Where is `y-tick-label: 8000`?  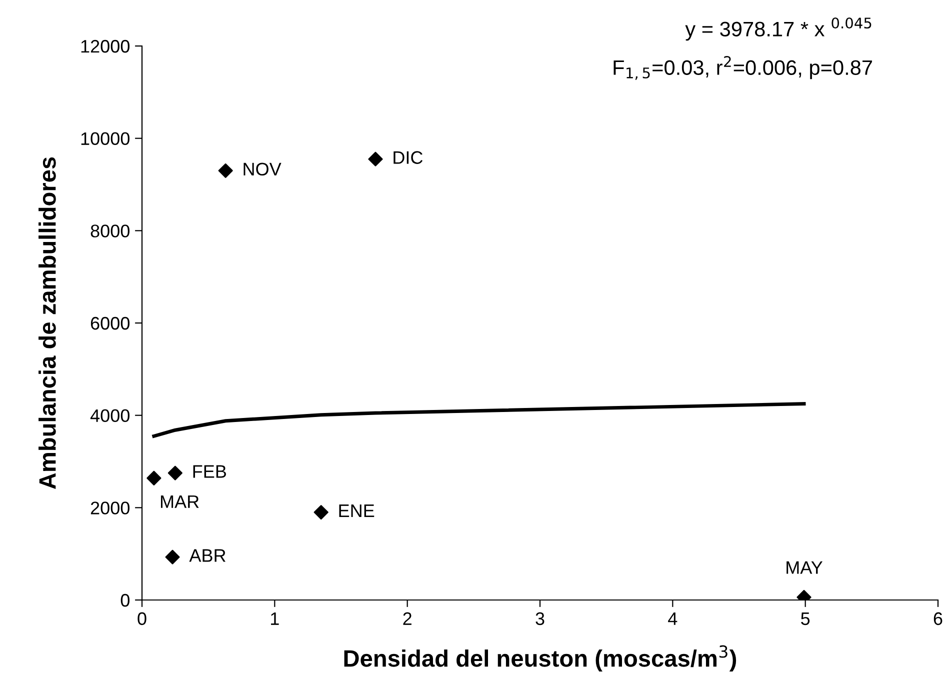
y-tick-label: 8000 is located at coordinates (110, 231).